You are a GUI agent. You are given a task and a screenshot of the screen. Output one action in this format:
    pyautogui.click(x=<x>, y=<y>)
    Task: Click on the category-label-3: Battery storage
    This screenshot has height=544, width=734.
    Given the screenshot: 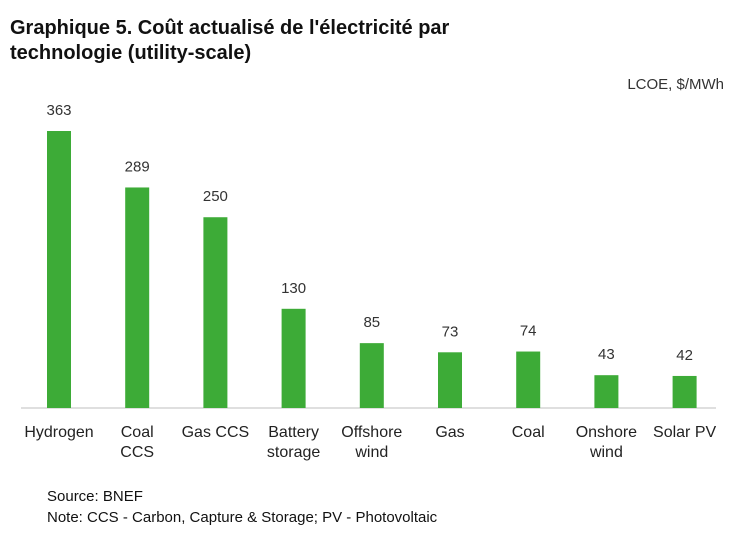 What is the action you would take?
    pyautogui.click(x=293, y=442)
    